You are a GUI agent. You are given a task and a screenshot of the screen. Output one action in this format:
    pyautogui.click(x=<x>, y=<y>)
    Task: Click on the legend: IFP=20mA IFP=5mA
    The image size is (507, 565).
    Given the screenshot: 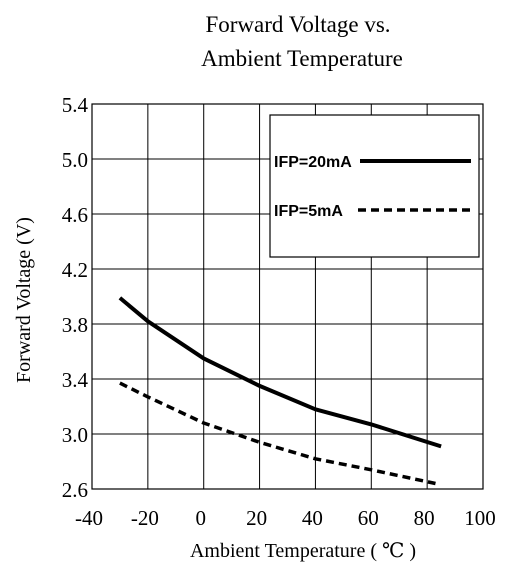 What is the action you would take?
    pyautogui.click(x=374, y=186)
    